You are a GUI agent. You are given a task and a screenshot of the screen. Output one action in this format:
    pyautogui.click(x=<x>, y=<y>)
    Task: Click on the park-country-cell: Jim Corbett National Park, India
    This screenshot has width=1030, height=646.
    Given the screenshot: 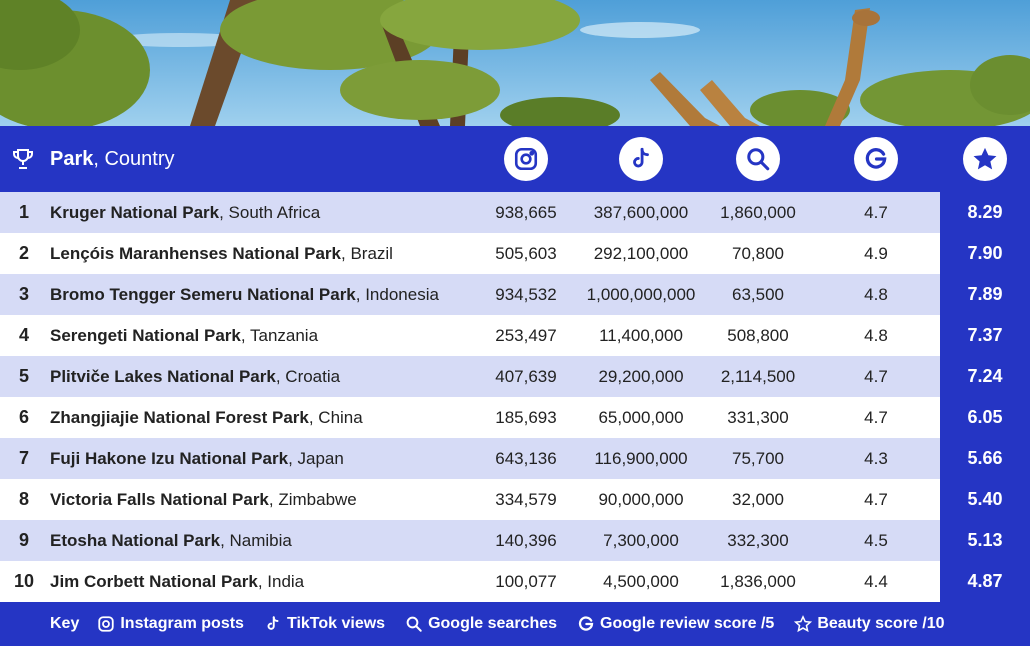 What is the action you would take?
    pyautogui.click(x=177, y=581)
    